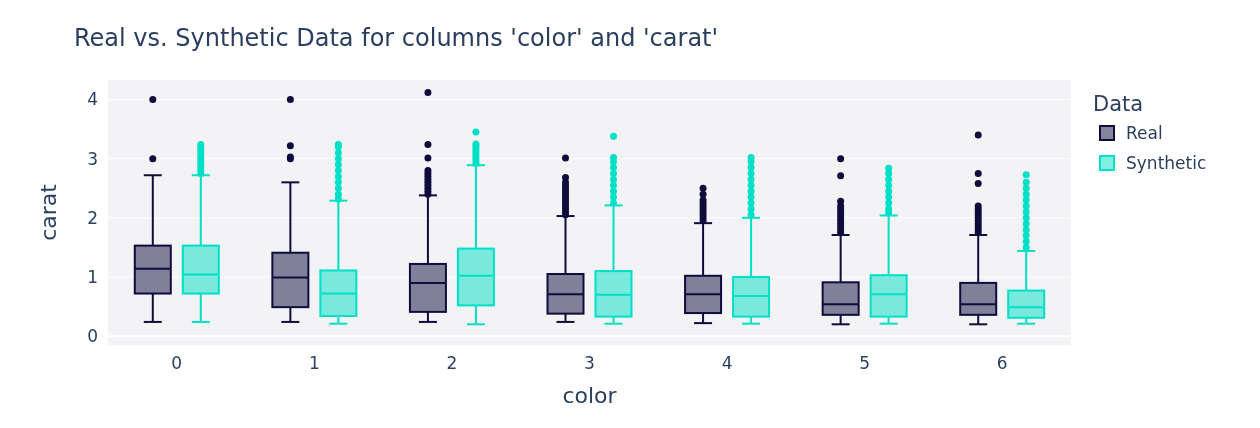  I want to click on y-tick-label: 0, so click(92, 336).